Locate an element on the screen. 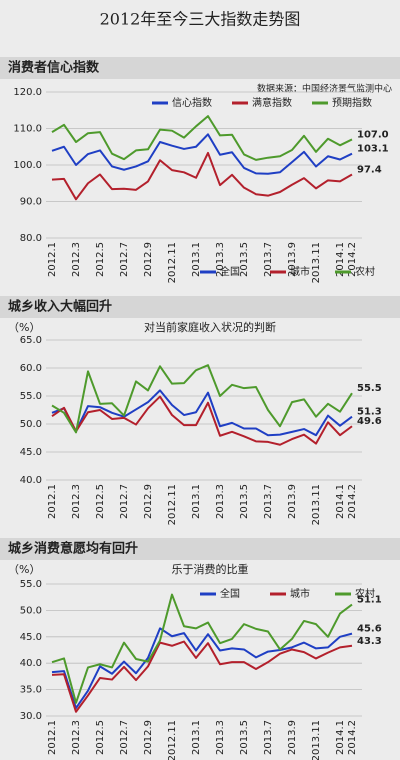 This screenshot has width=400, height=760. y-tick-label: 35.0 is located at coordinates (31, 690).